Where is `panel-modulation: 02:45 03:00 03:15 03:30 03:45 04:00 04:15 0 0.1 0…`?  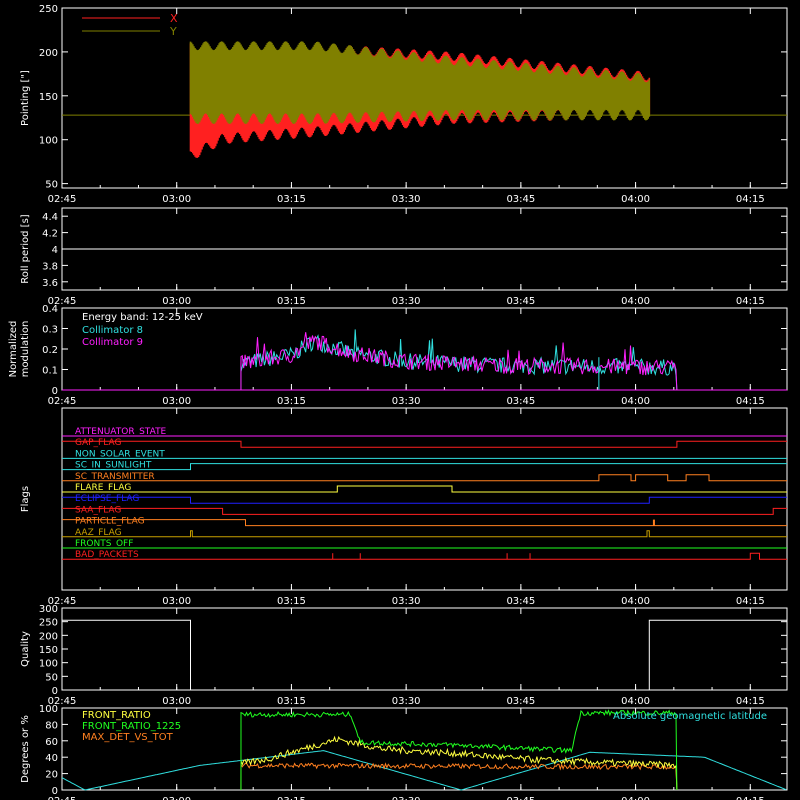
panel-modulation: 02:45 03:00 03:15 03:30 03:45 04:00 04:15 0 0.1 0… is located at coordinates (398, 355).